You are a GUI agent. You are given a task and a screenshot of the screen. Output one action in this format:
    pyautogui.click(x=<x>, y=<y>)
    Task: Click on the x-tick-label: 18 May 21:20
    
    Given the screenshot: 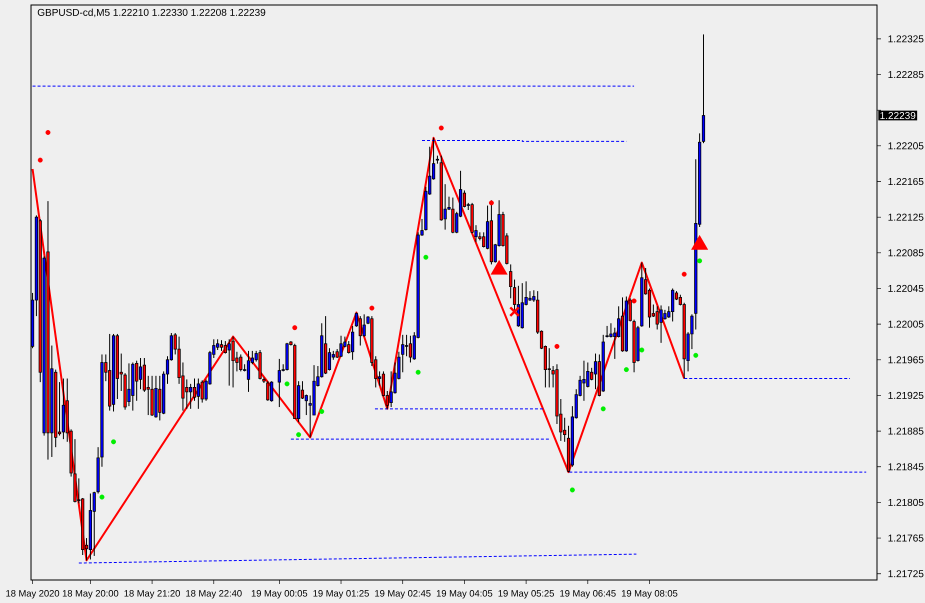 What is the action you would take?
    pyautogui.click(x=152, y=594)
    